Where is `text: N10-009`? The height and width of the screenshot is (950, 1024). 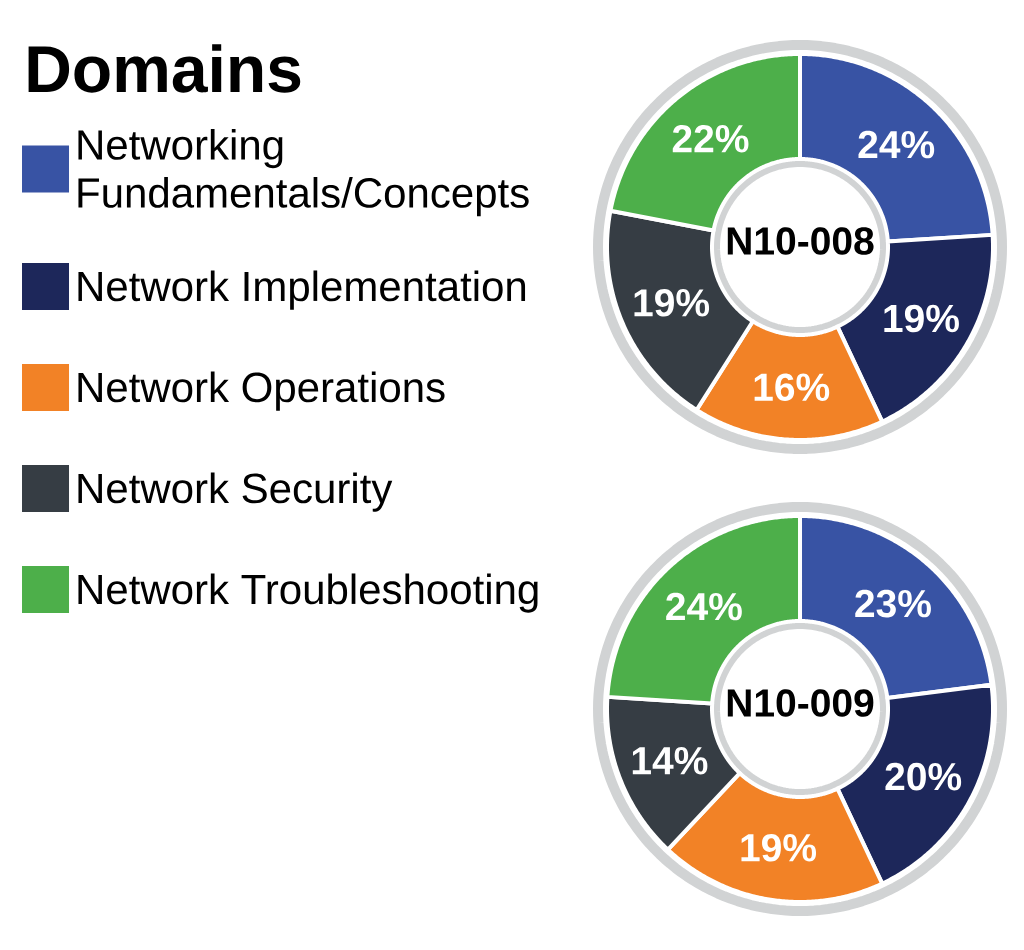
text: N10-009 is located at coordinates (800, 703).